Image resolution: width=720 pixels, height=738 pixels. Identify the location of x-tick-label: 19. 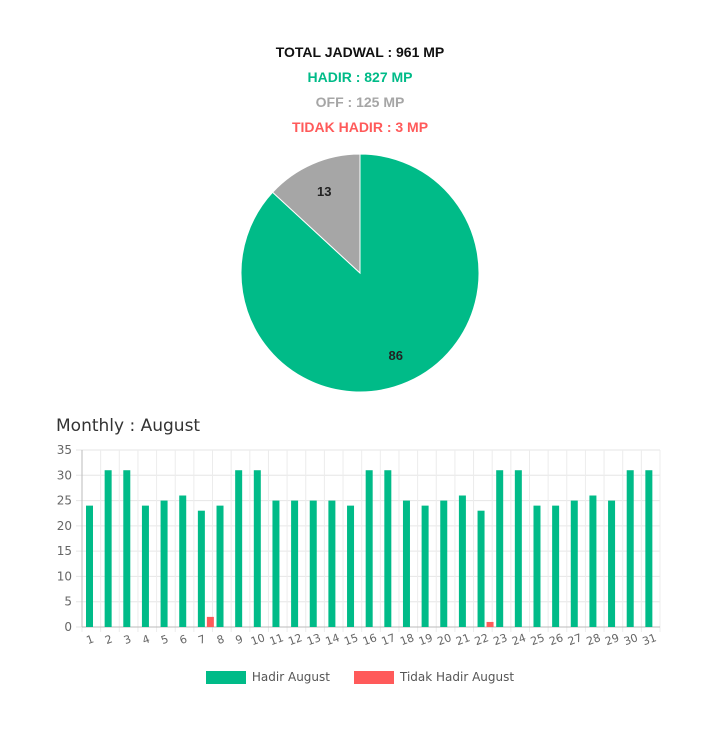
(426, 639).